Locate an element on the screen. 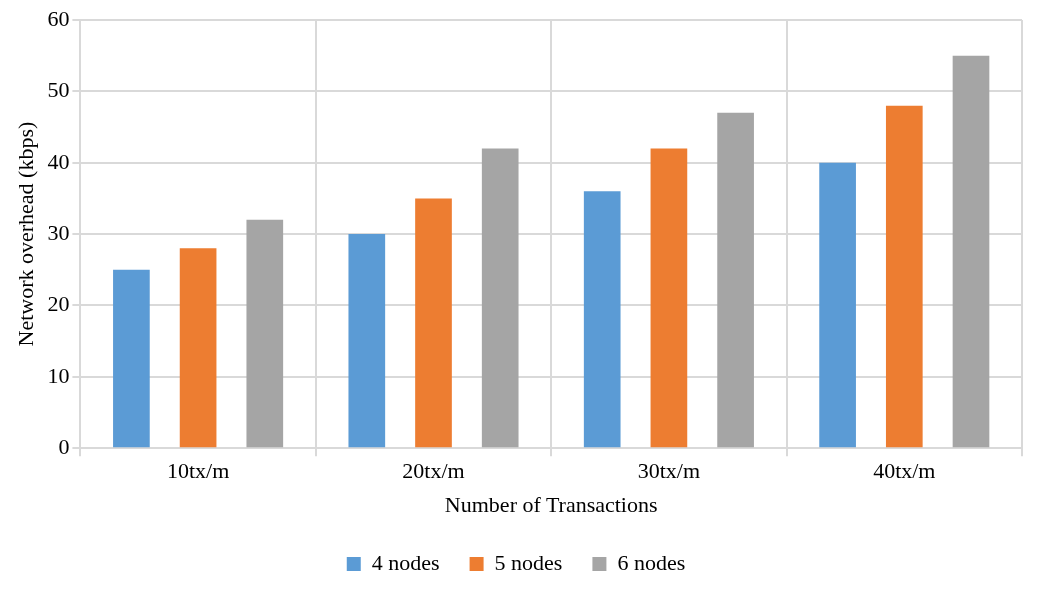  x-tick-label: 30tx/m is located at coordinates (669, 471).